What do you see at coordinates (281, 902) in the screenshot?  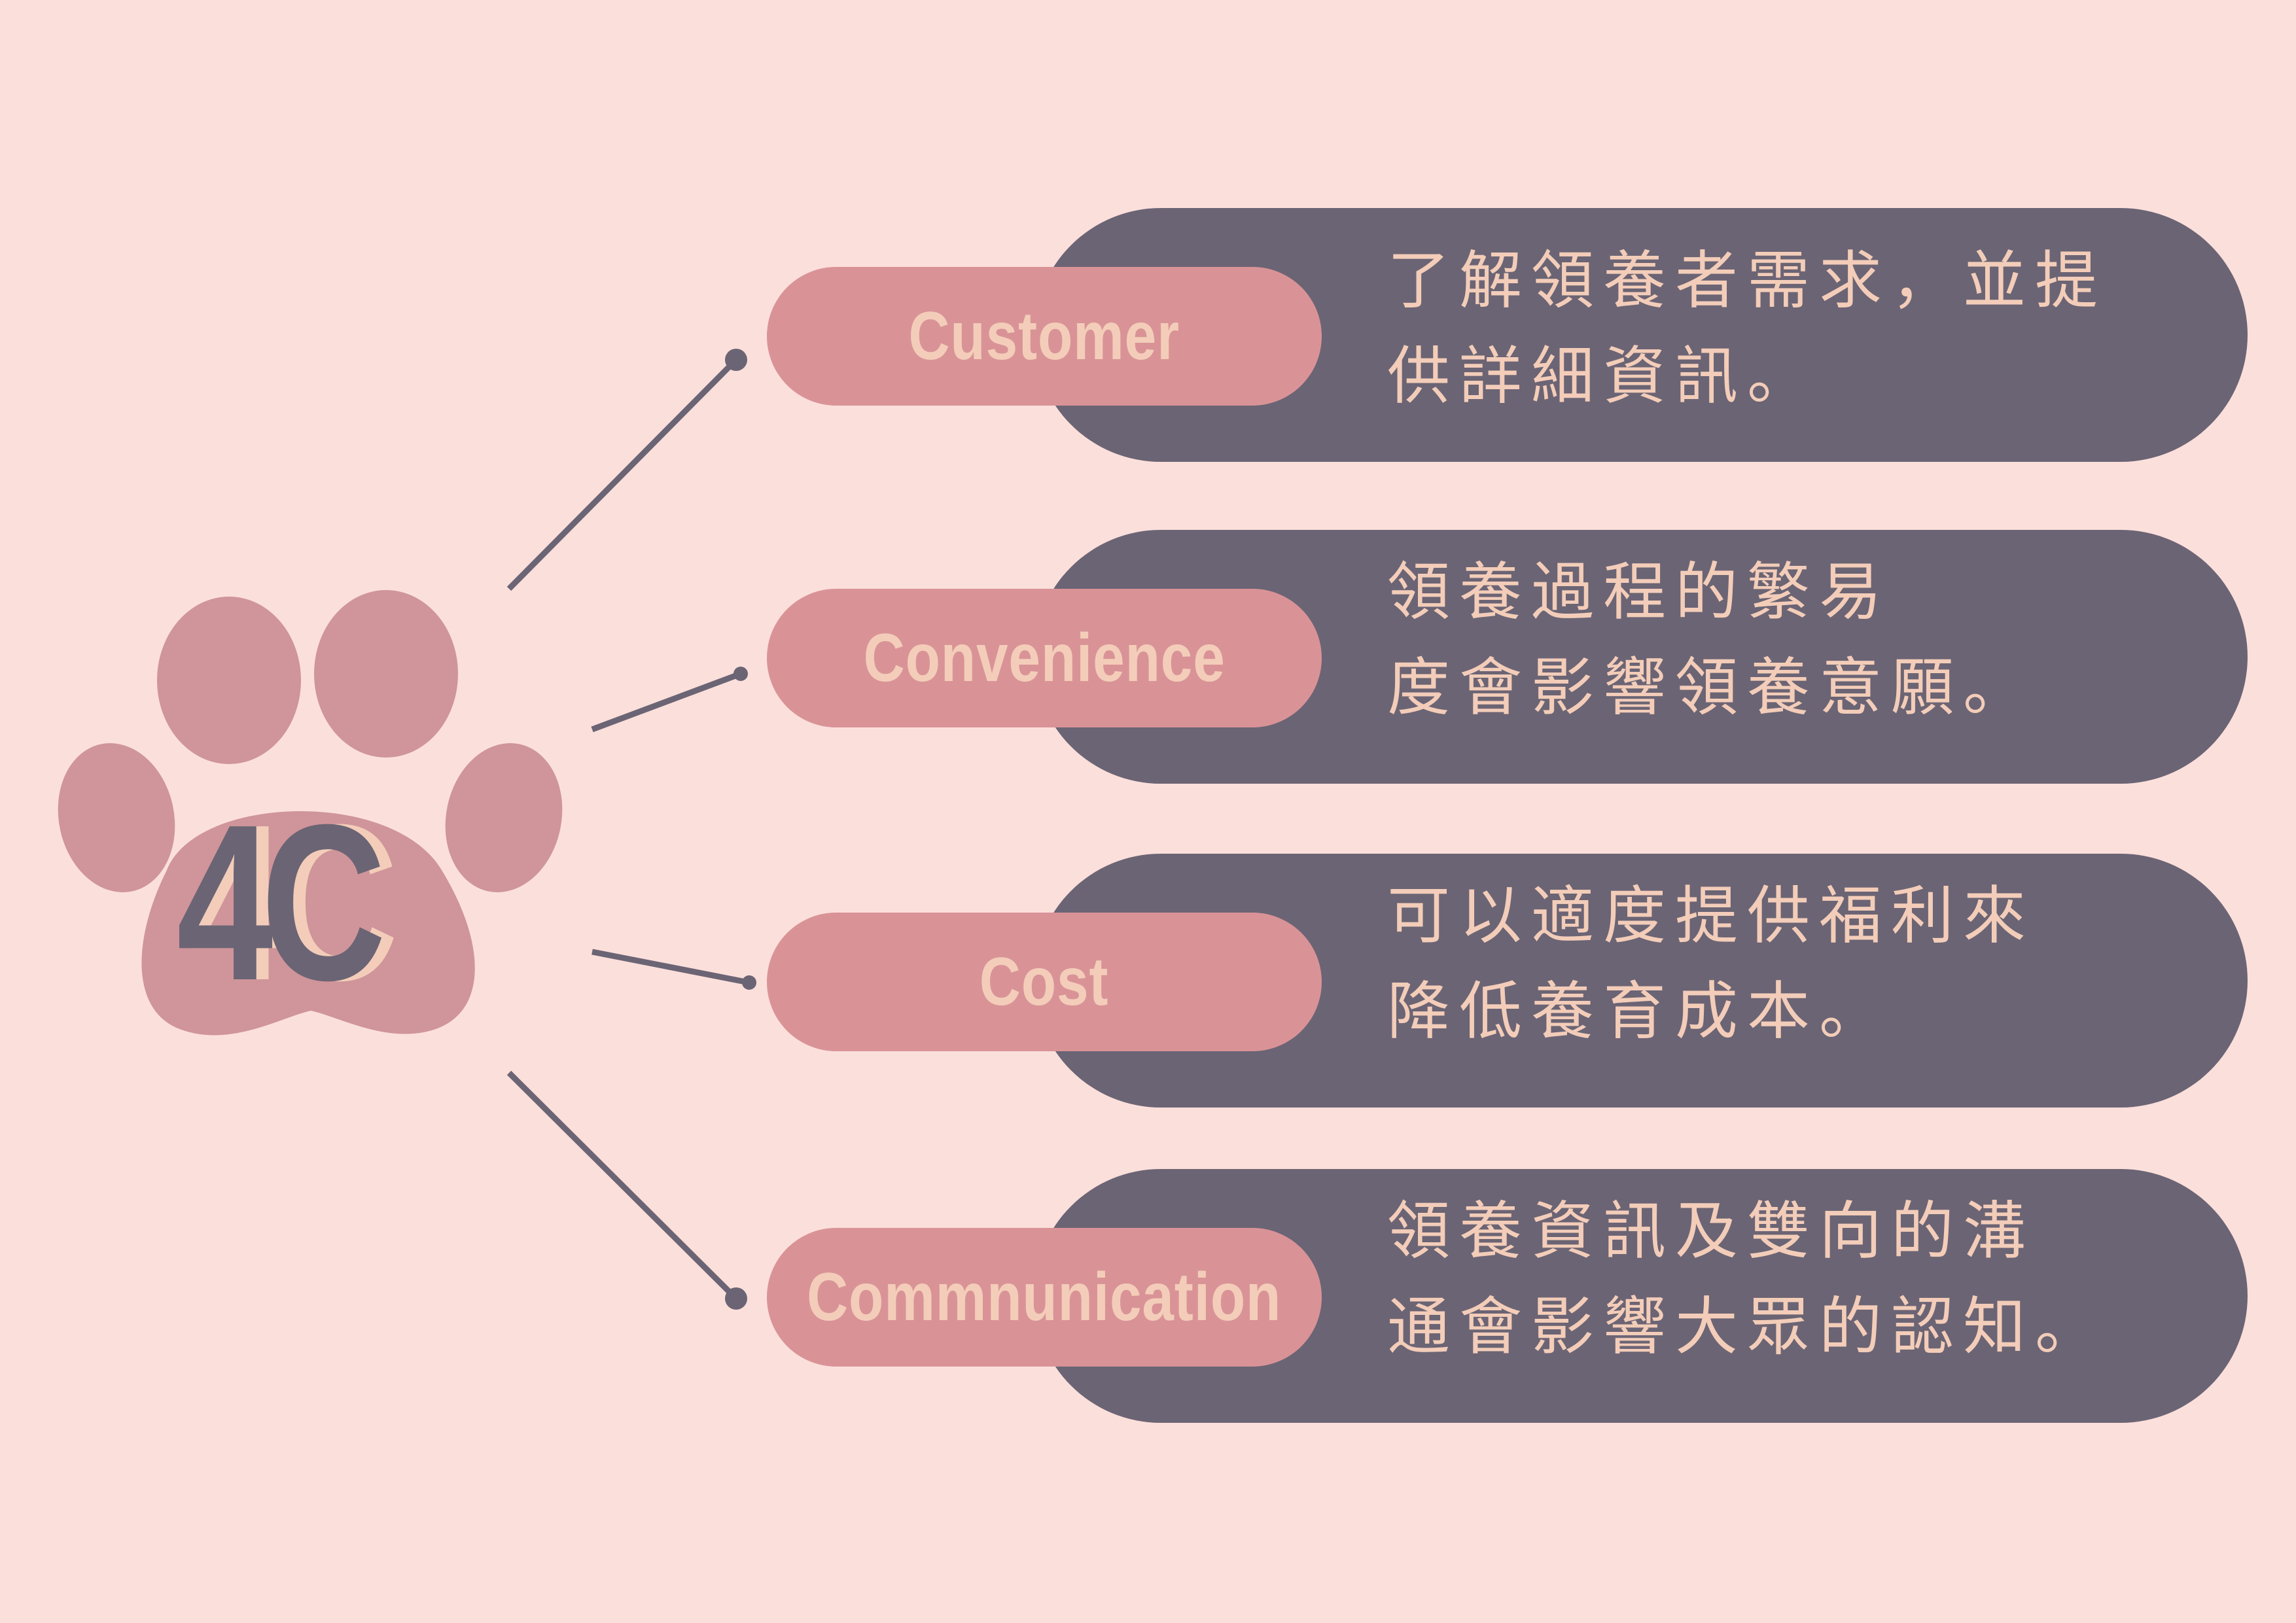 I see `center-title: 4C` at bounding box center [281, 902].